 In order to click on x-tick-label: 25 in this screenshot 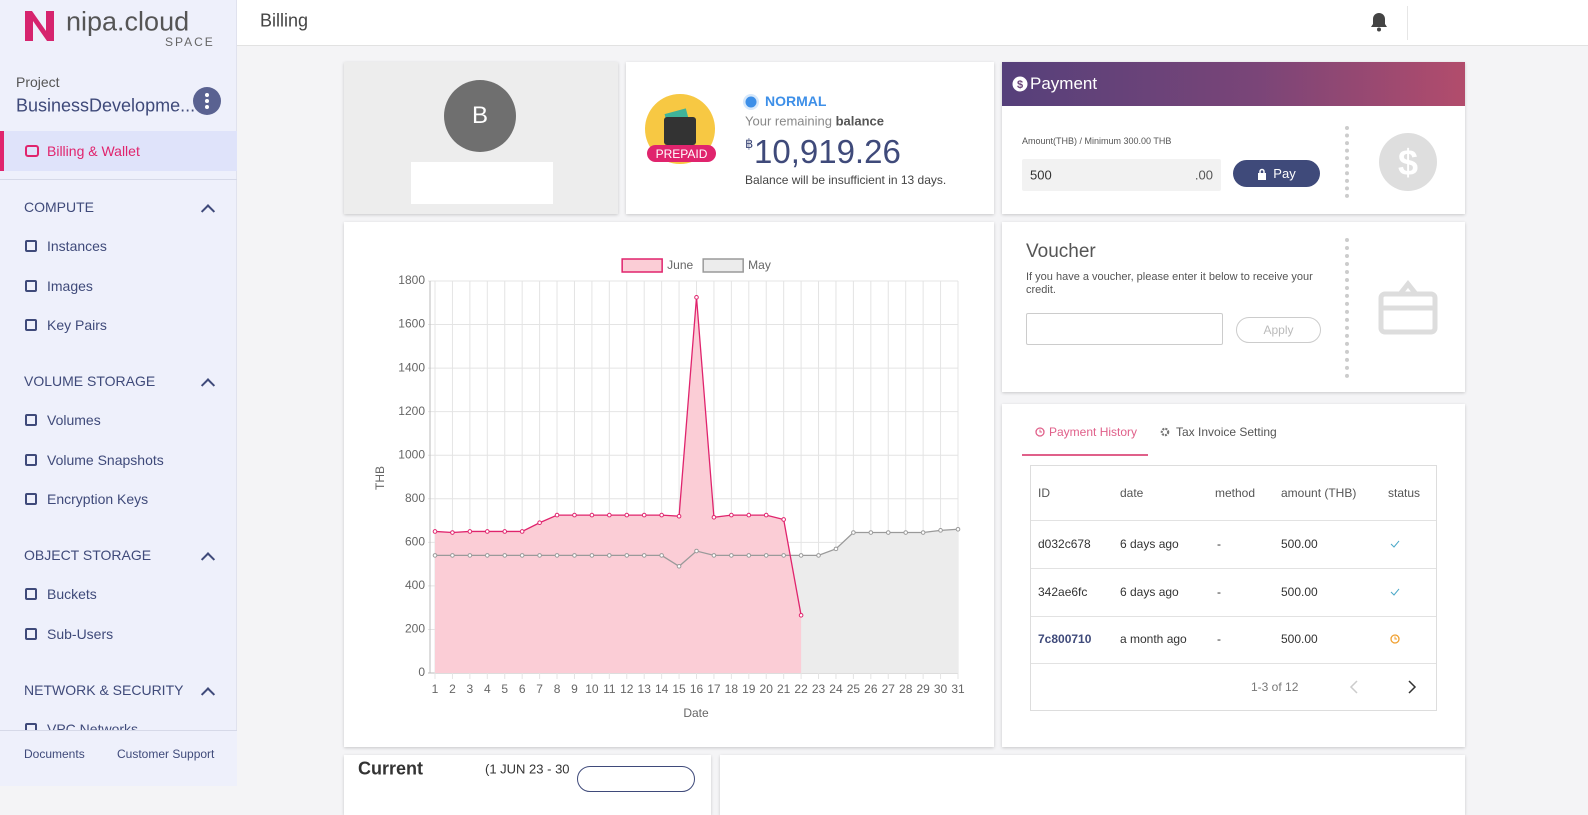, I will do `click(854, 689)`.